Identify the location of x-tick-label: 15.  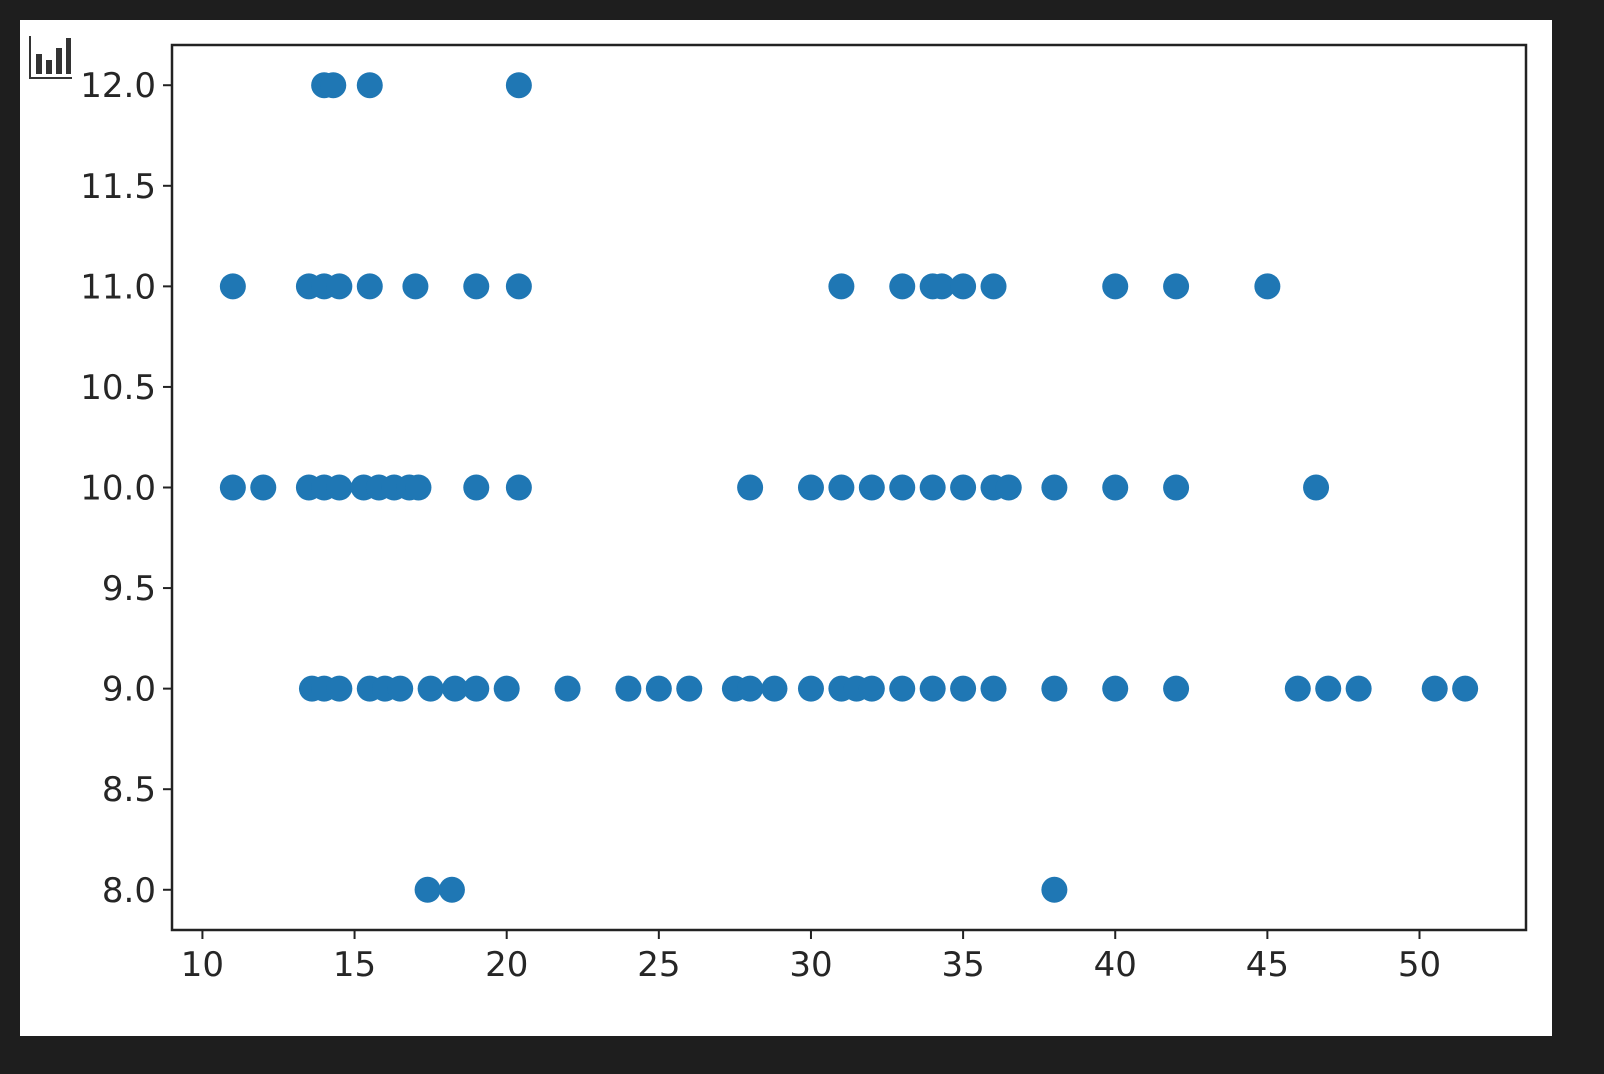
(354, 965).